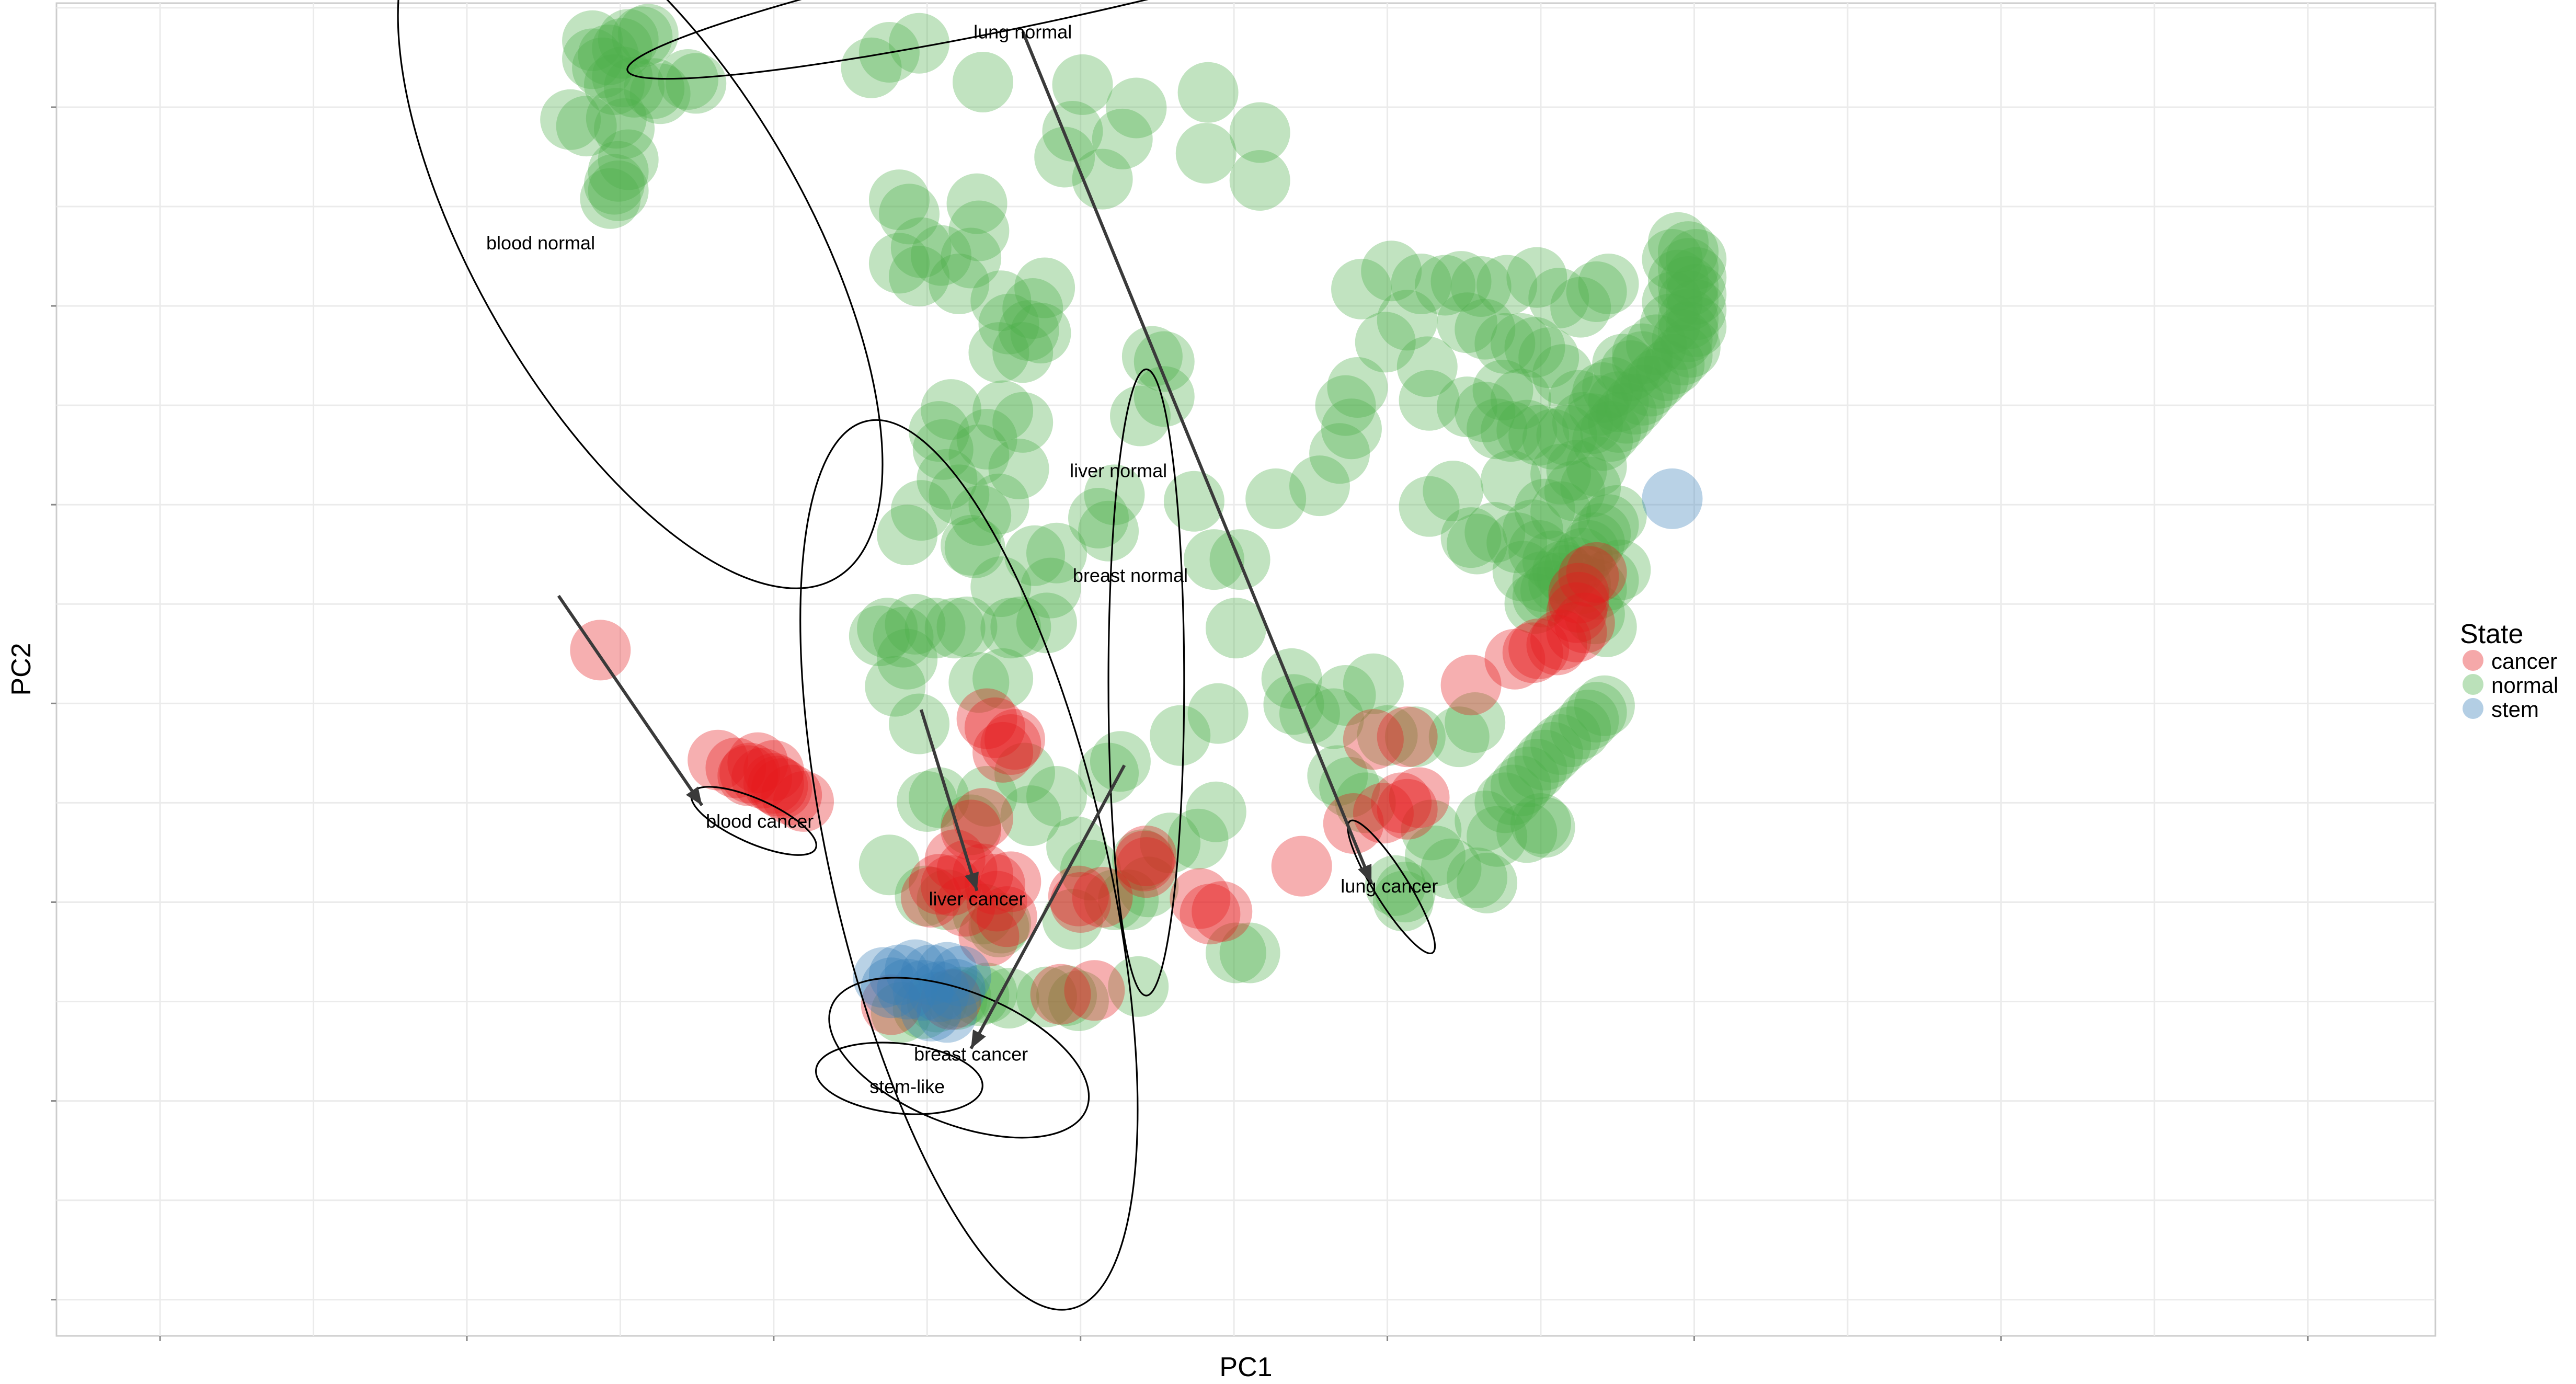  I want to click on arrowhead-liver-normal, so click(972, 882).